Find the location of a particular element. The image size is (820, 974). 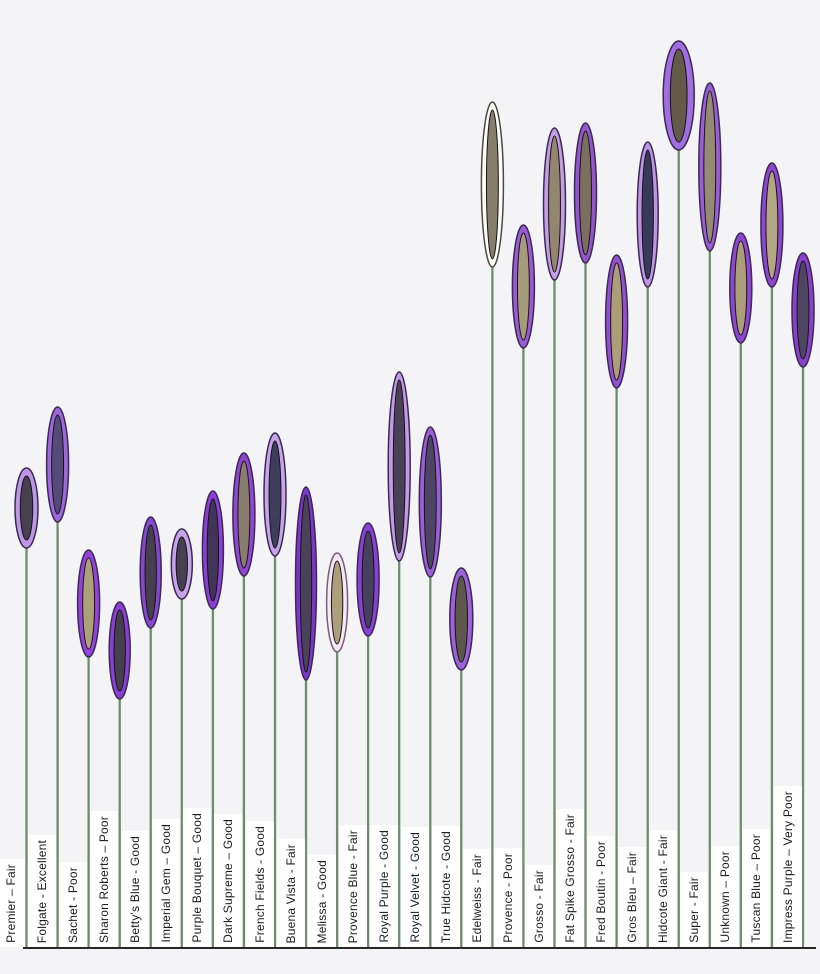

x-axis-label: Edelweiss - Fair is located at coordinates (476, 898).